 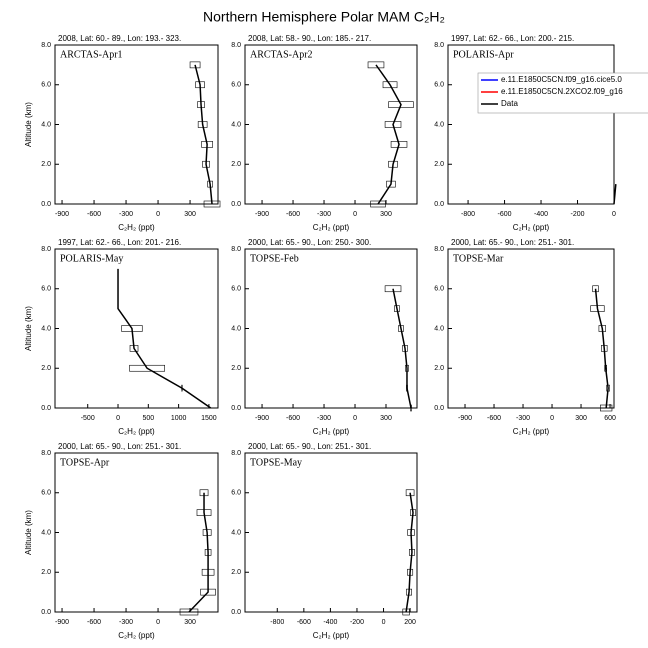 I want to click on legend-label: Data, so click(x=509, y=103).